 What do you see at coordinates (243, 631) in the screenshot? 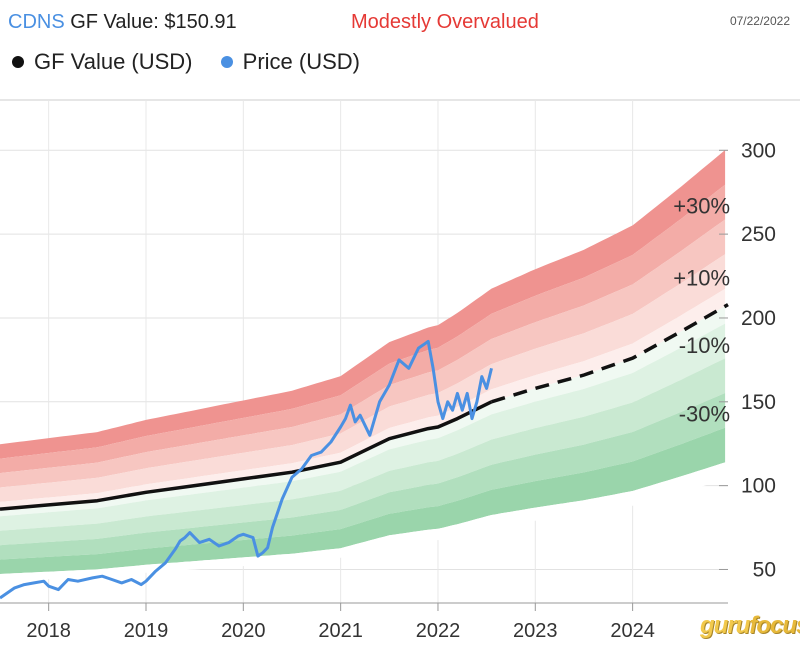
I see `x-tick-label-2020: 2020` at bounding box center [243, 631].